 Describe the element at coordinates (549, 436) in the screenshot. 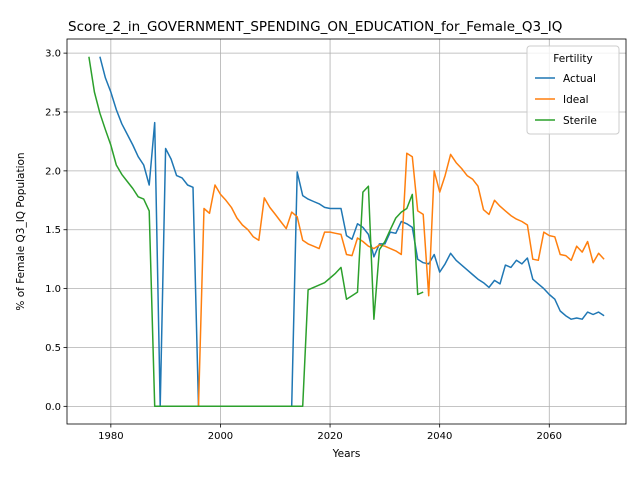

I see `x-tick-label: 2060` at that location.